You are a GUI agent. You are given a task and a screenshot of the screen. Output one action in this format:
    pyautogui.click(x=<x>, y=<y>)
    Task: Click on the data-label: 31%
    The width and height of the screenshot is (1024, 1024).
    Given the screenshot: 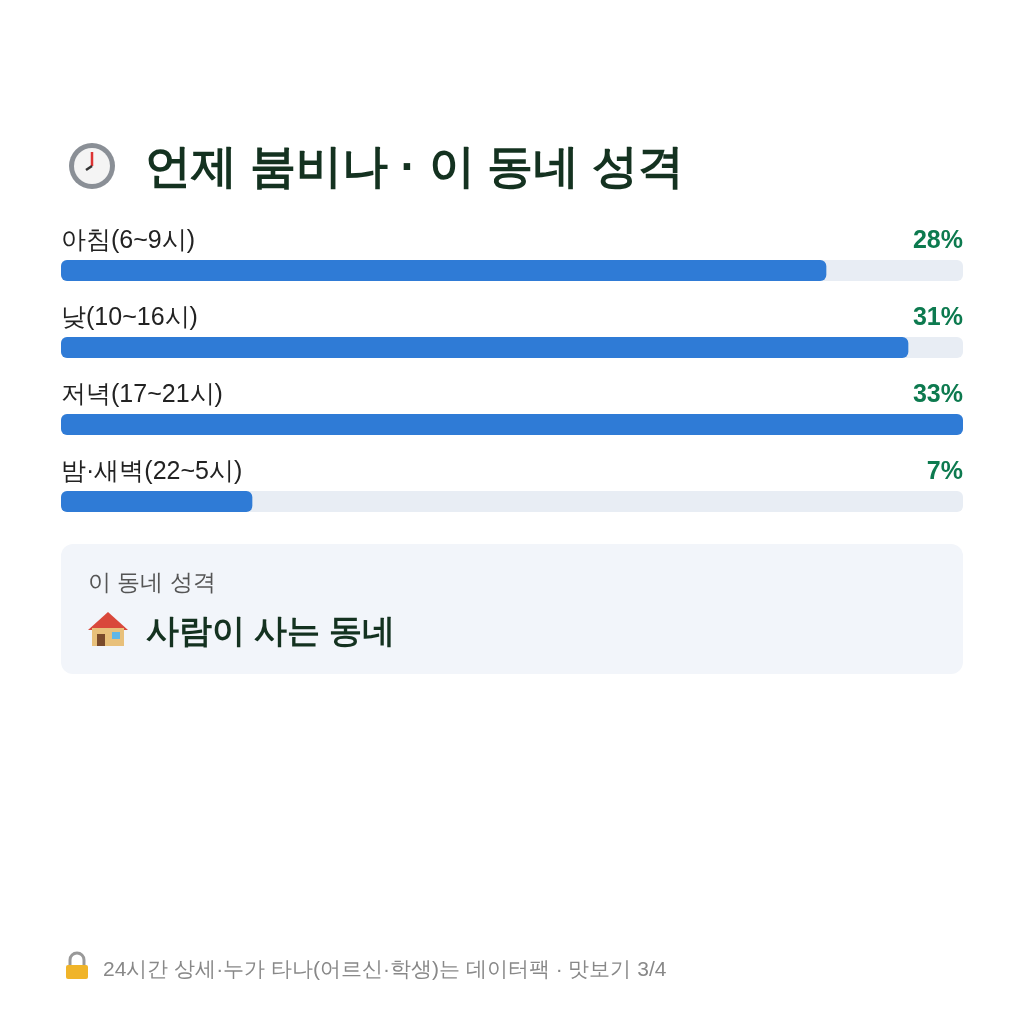 What is the action you would take?
    pyautogui.click(x=937, y=316)
    